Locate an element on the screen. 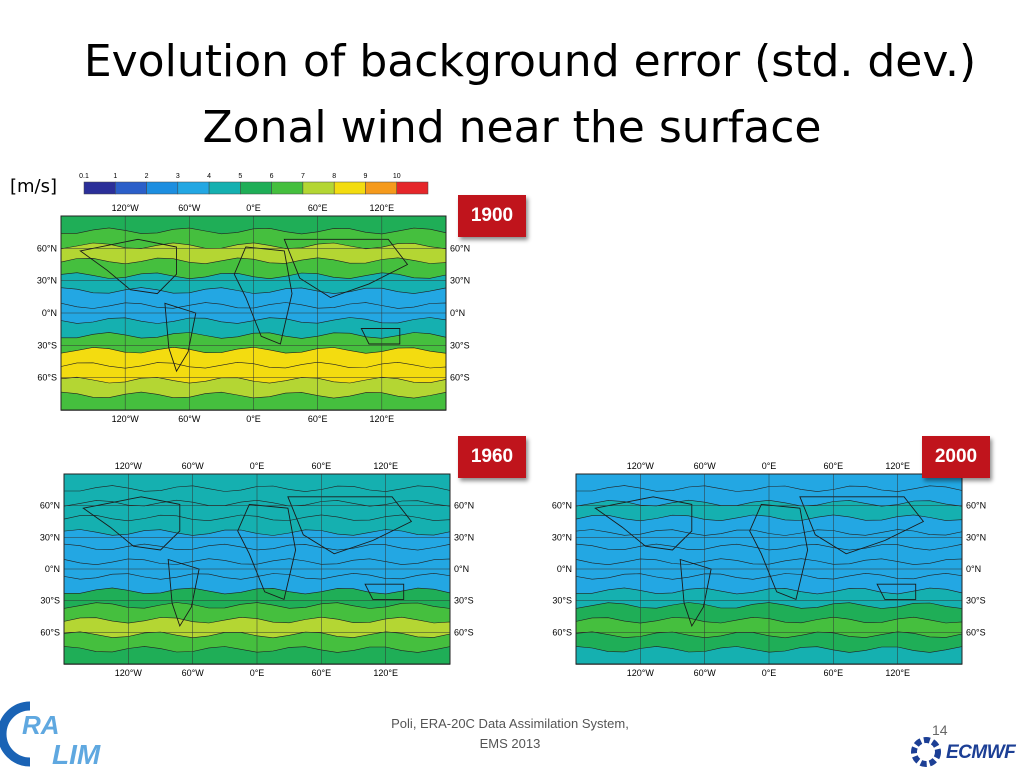 The height and width of the screenshot is (768, 1024). lat-tick-left: 60°N is located at coordinates (50, 506).